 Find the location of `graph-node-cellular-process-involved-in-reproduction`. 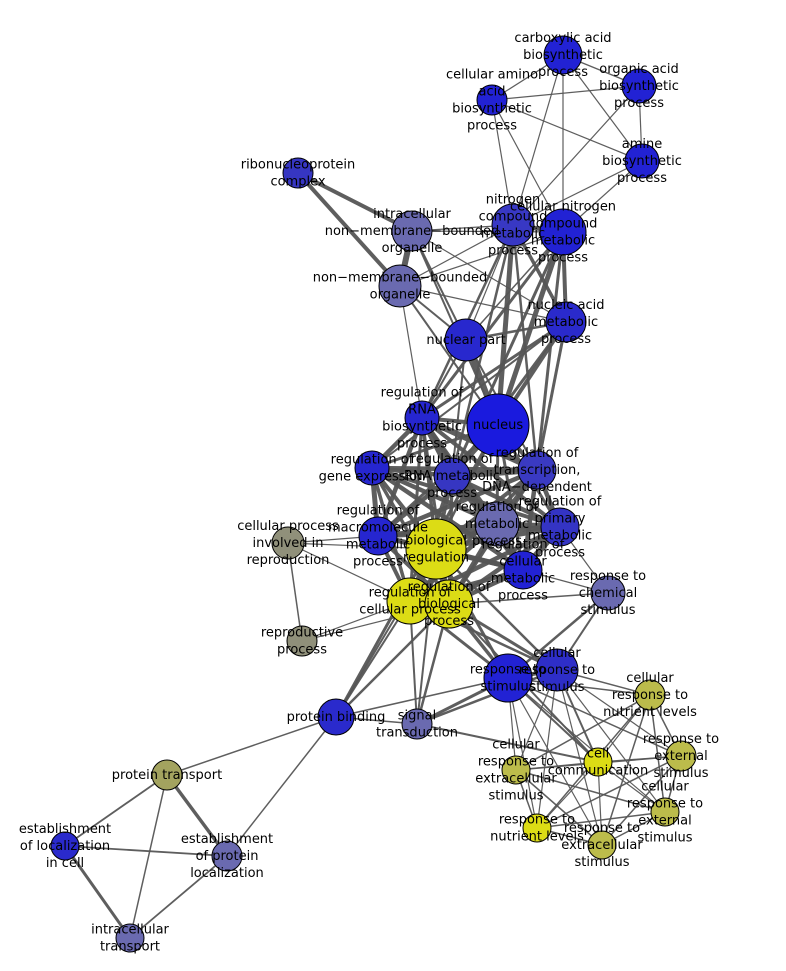

graph-node-cellular-process-involved-in-reproduction is located at coordinates (288, 543).